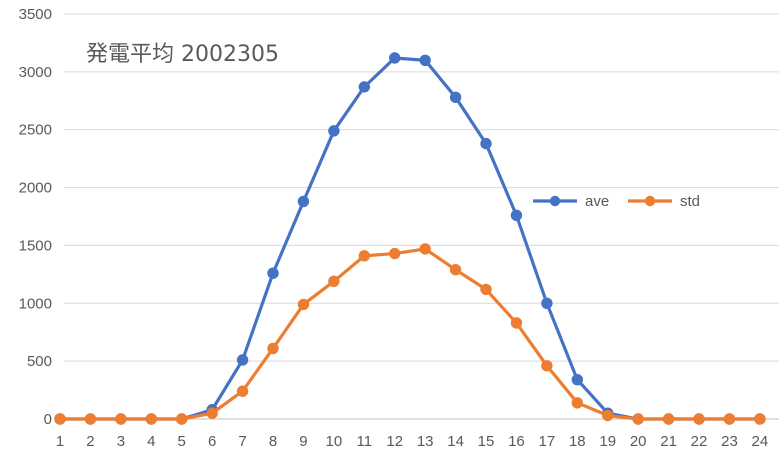 Image resolution: width=779 pixels, height=449 pixels. What do you see at coordinates (486, 441) in the screenshot?
I see `x-tick-label: 15` at bounding box center [486, 441].